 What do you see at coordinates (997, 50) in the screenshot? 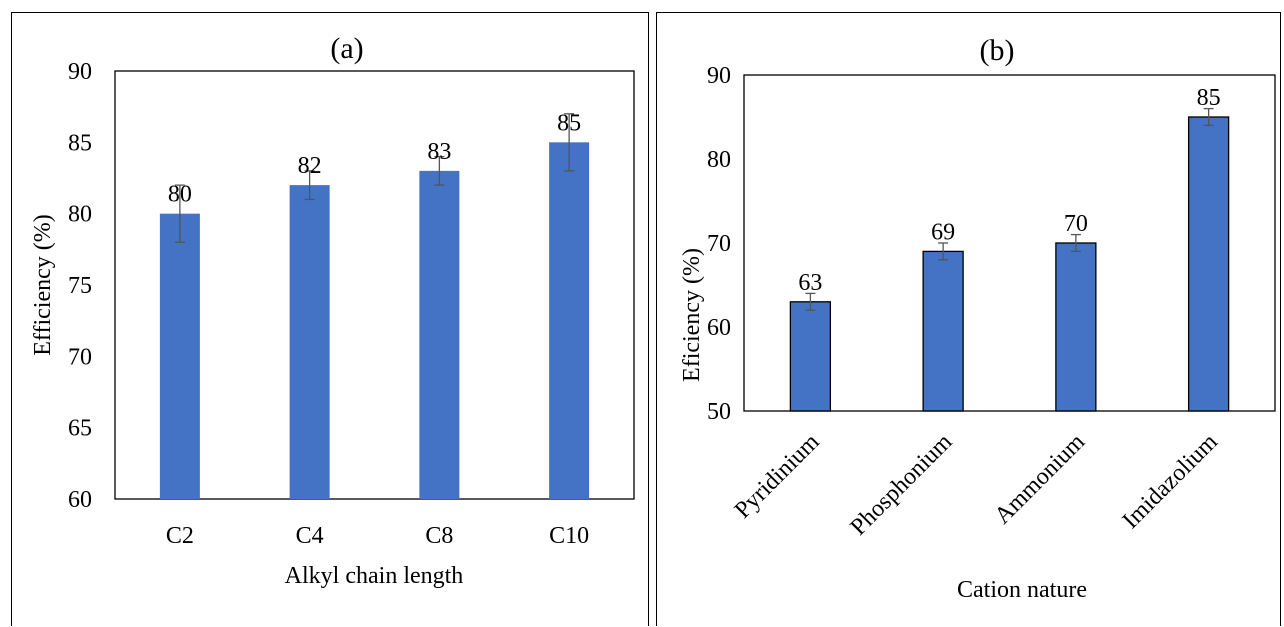
I see `chart-b-title: (b)` at bounding box center [997, 50].